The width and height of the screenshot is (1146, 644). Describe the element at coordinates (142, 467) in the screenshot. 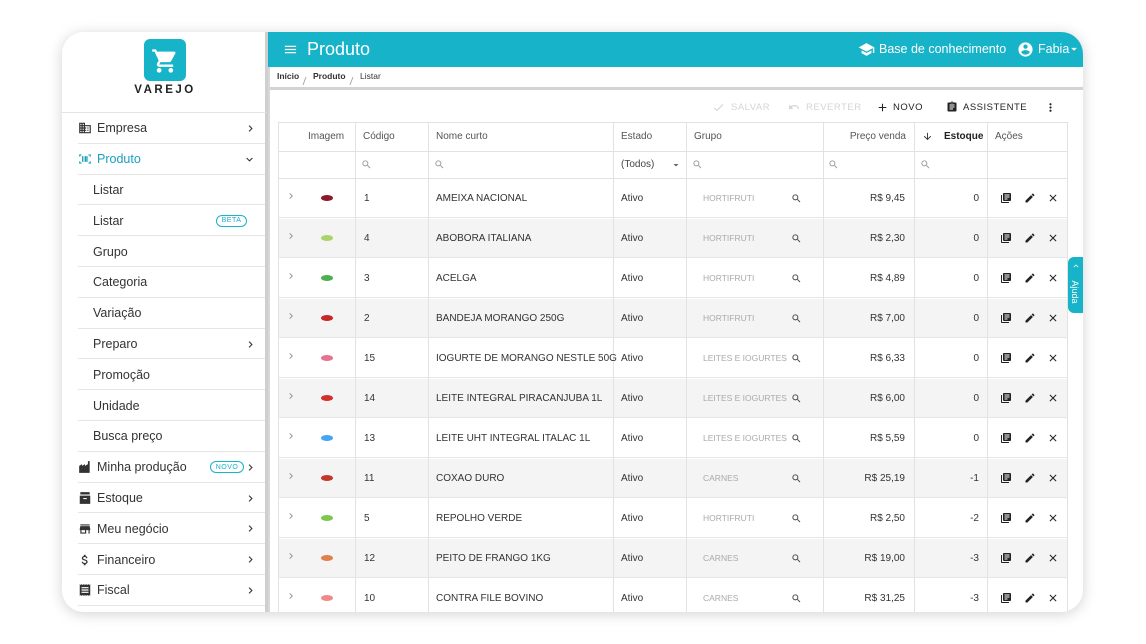

I see `menu-item: Minha produção` at that location.